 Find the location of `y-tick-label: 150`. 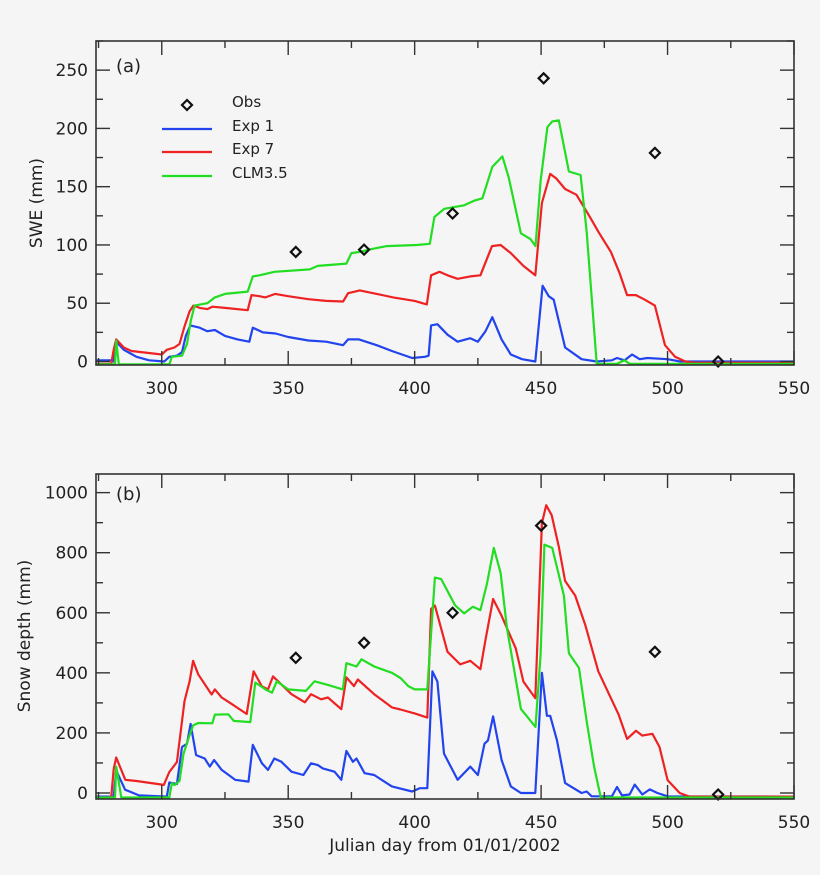

y-tick-label: 150 is located at coordinates (72, 188).